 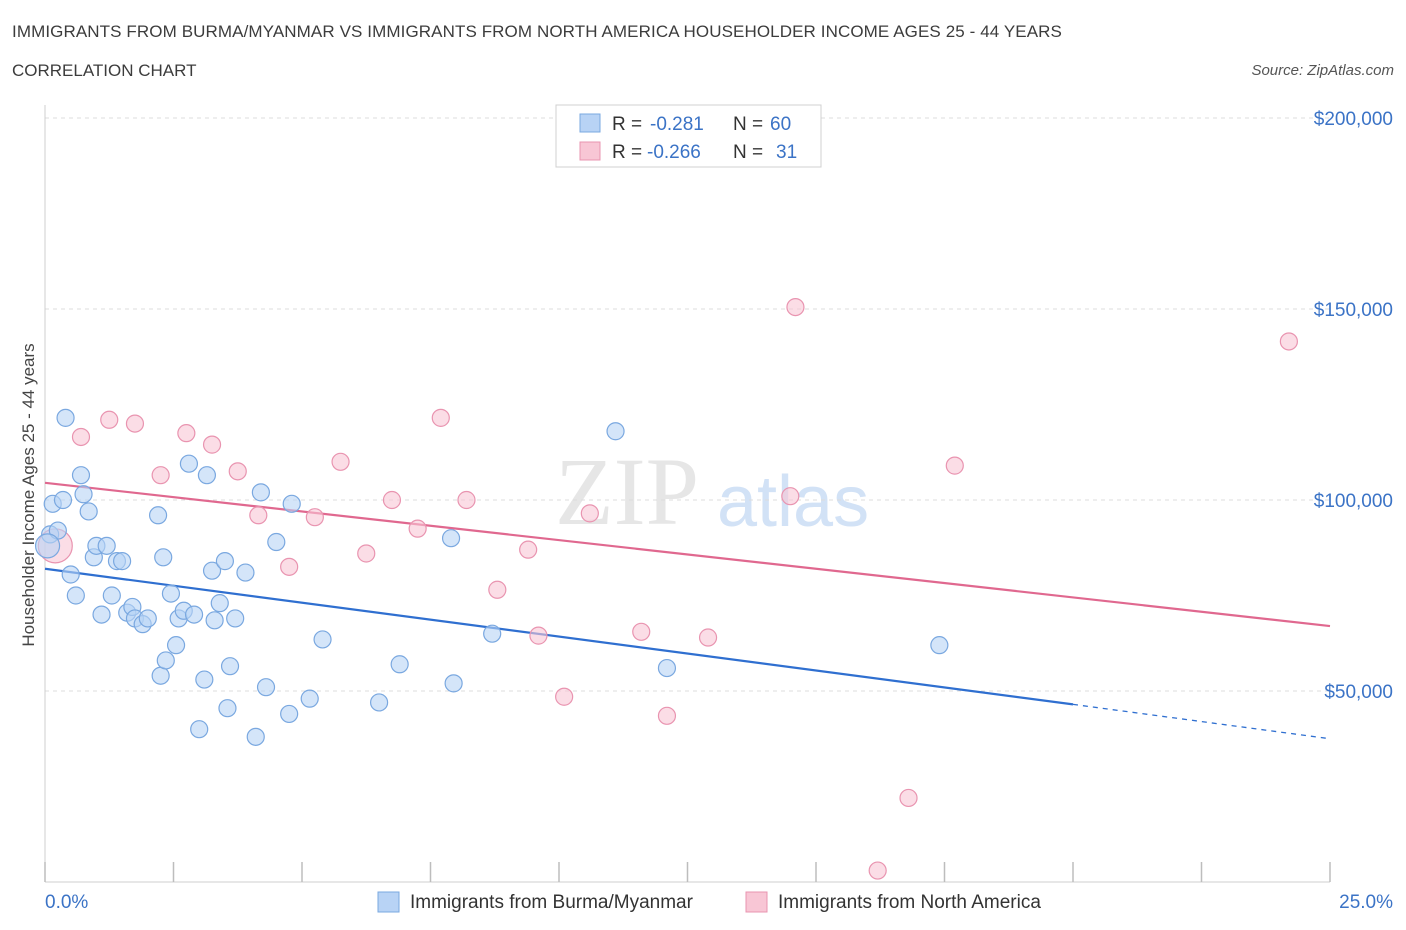 I want to click on legend-r-label-2: R =, so click(x=627, y=152).